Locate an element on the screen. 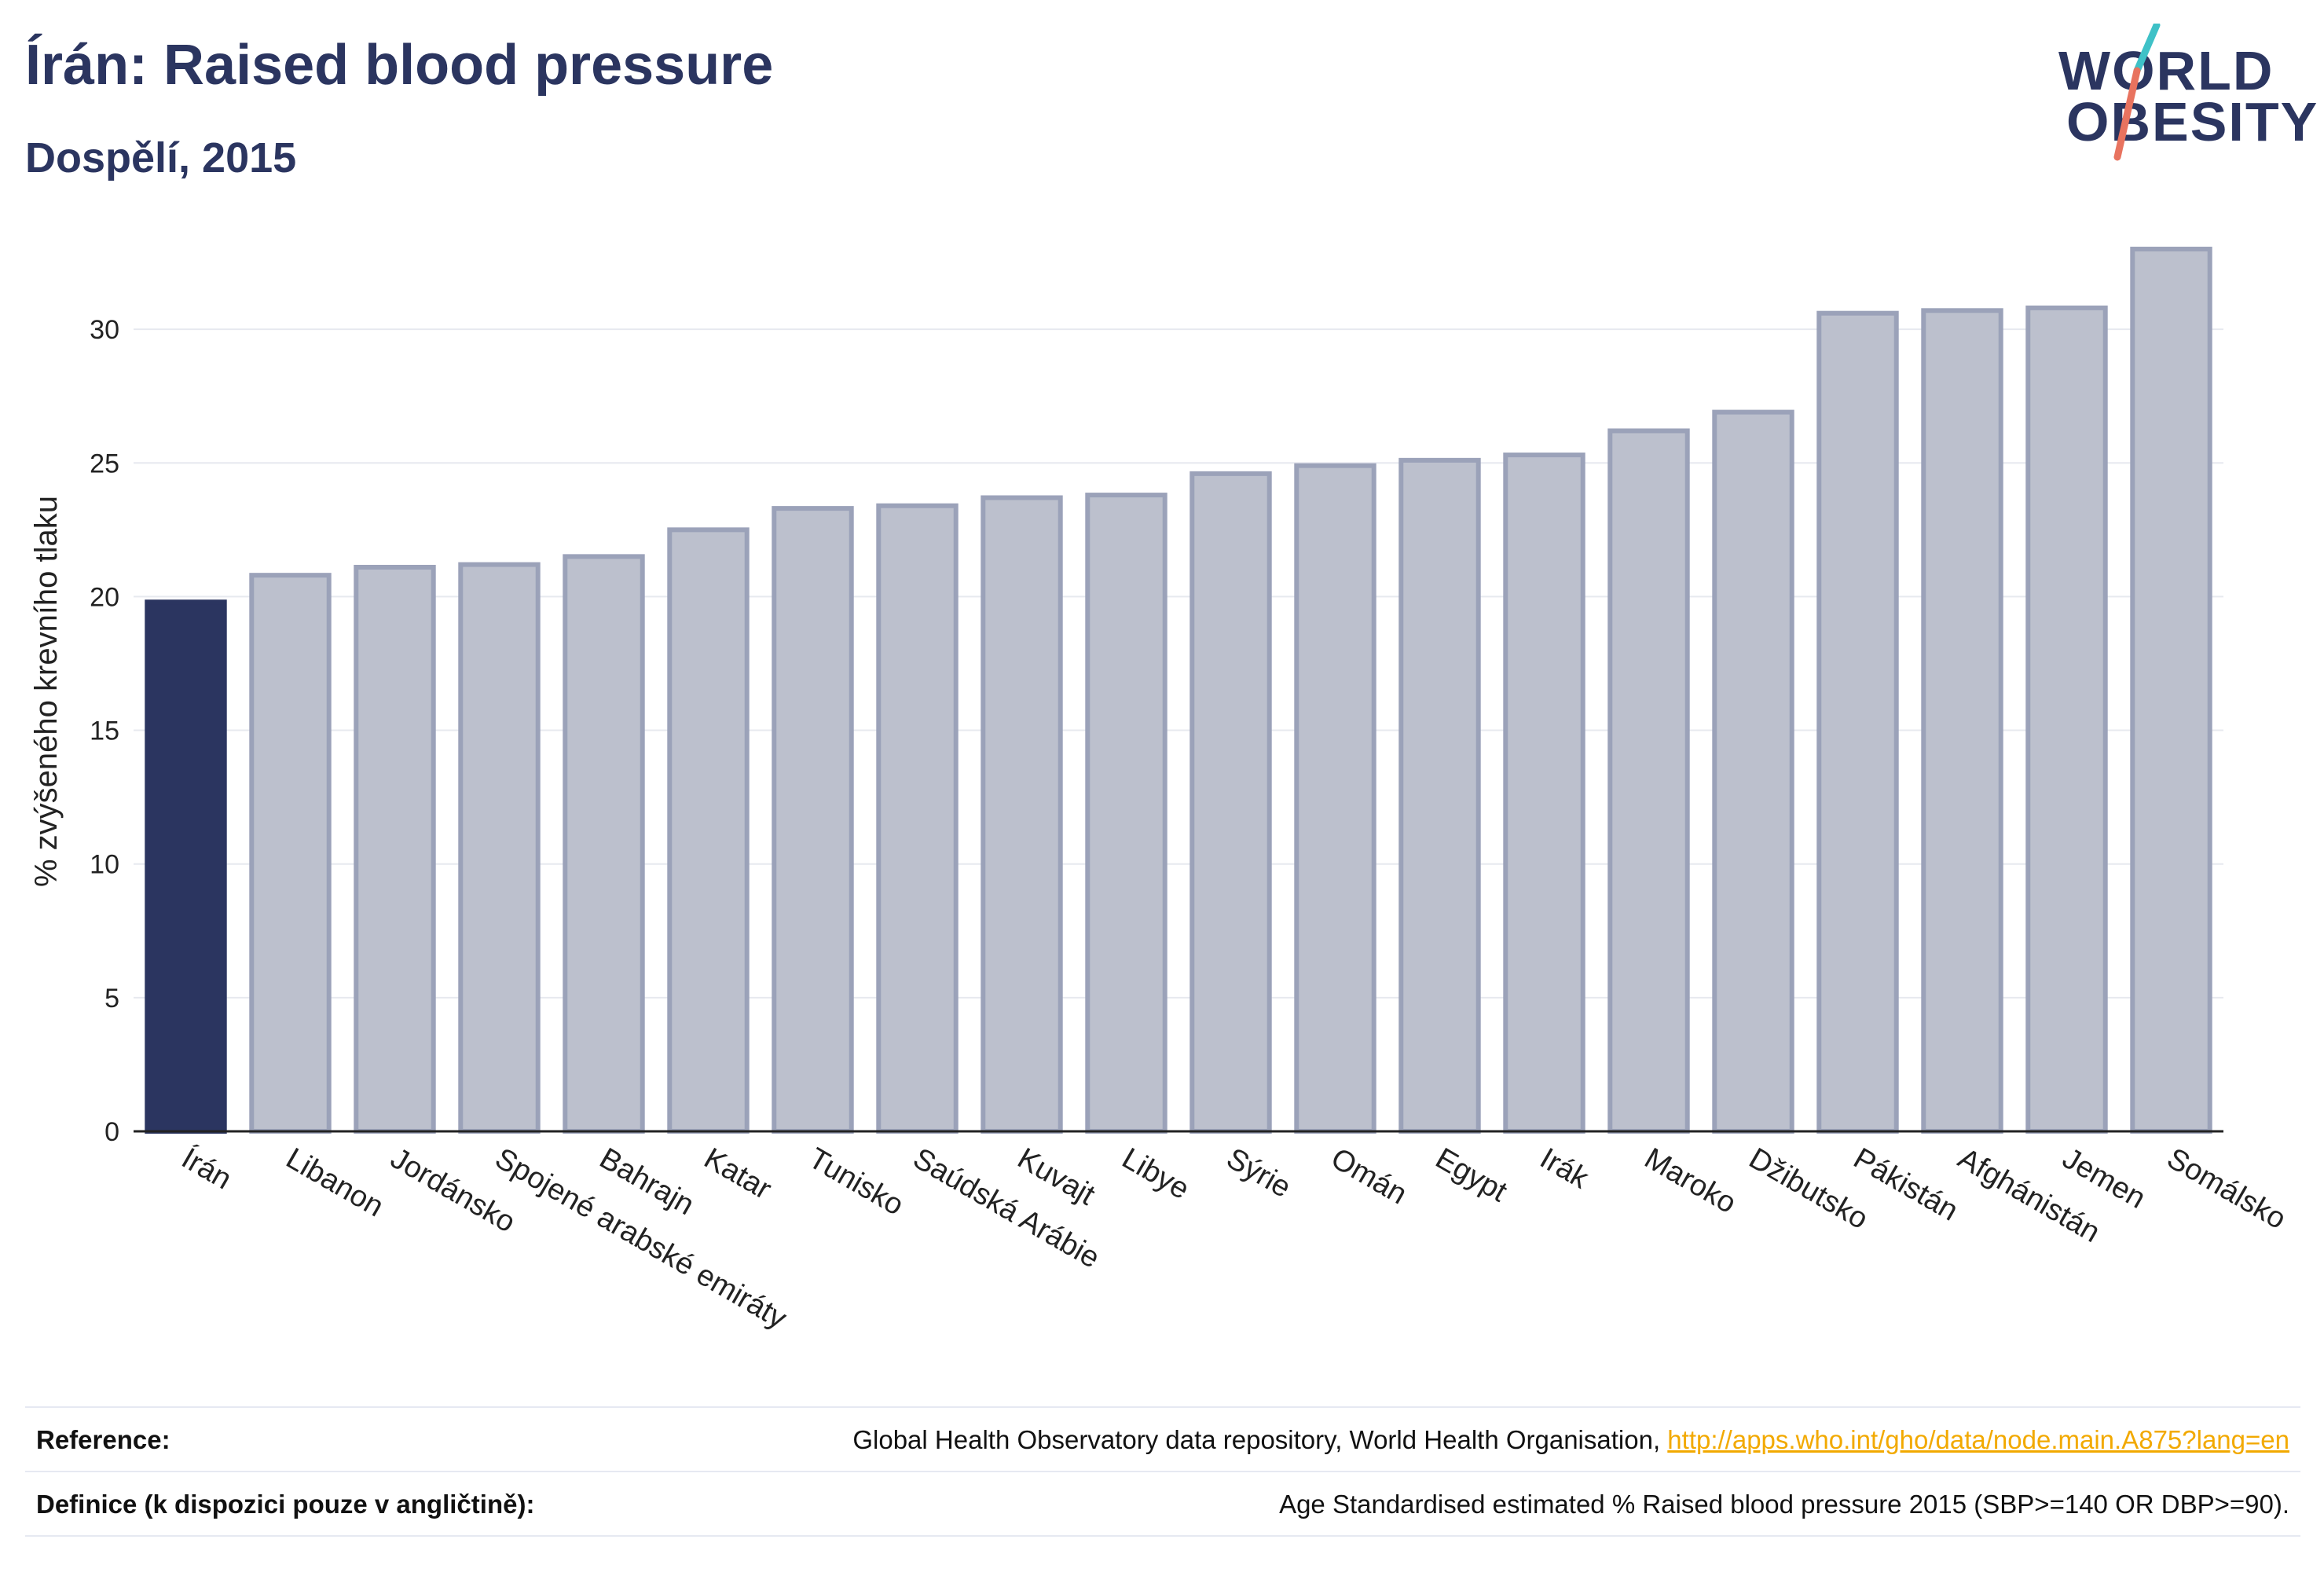 The height and width of the screenshot is (1576, 2324). logo-line-1: WORLD is located at coordinates (2166, 70).